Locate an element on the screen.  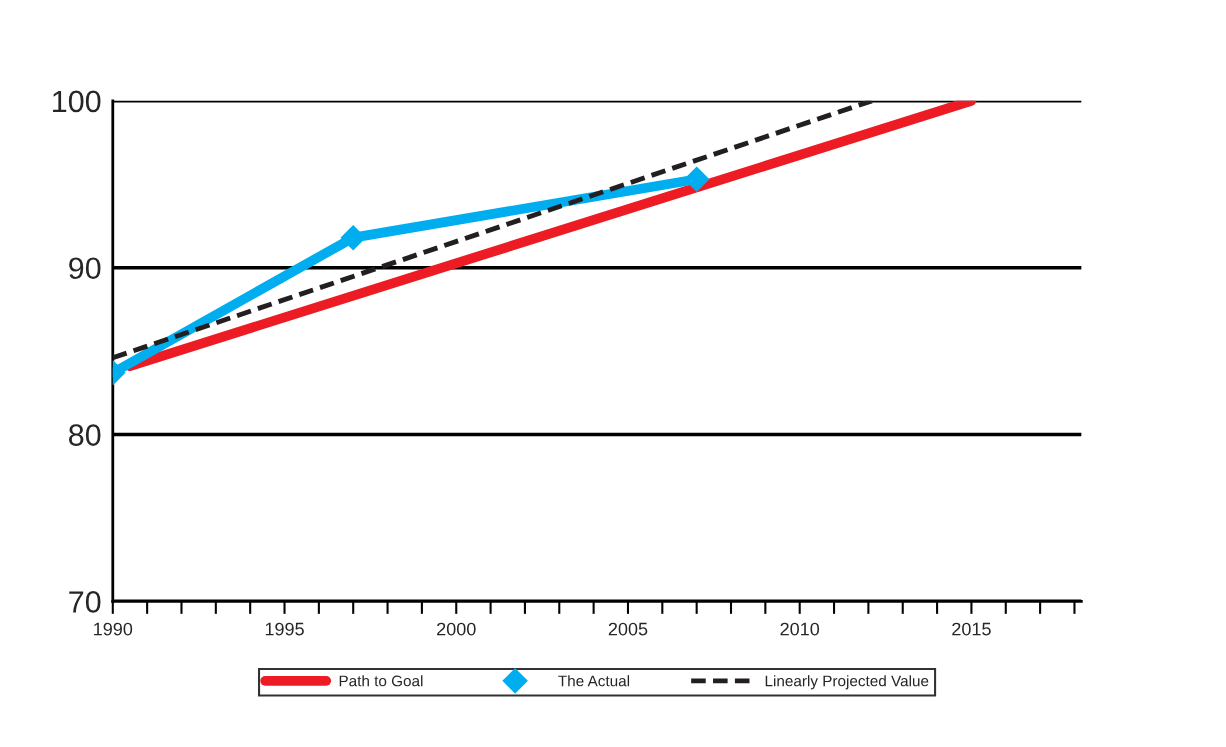
x-tick-label: 2005 is located at coordinates (628, 629).